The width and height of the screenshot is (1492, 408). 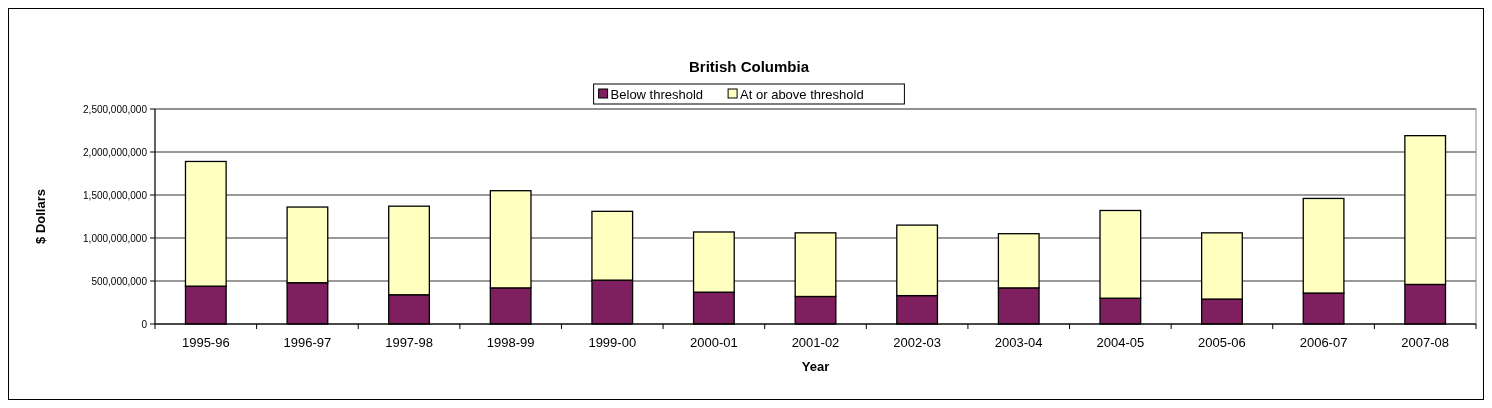 What do you see at coordinates (1120, 342) in the screenshot?
I see `x-tick-label: 2004-05` at bounding box center [1120, 342].